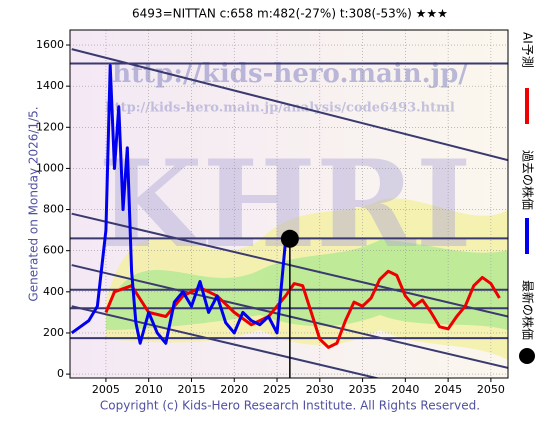 This screenshot has width=560, height=424. I want to click on generated-note: Generated on Monday 2026/1/5., so click(34, 203).